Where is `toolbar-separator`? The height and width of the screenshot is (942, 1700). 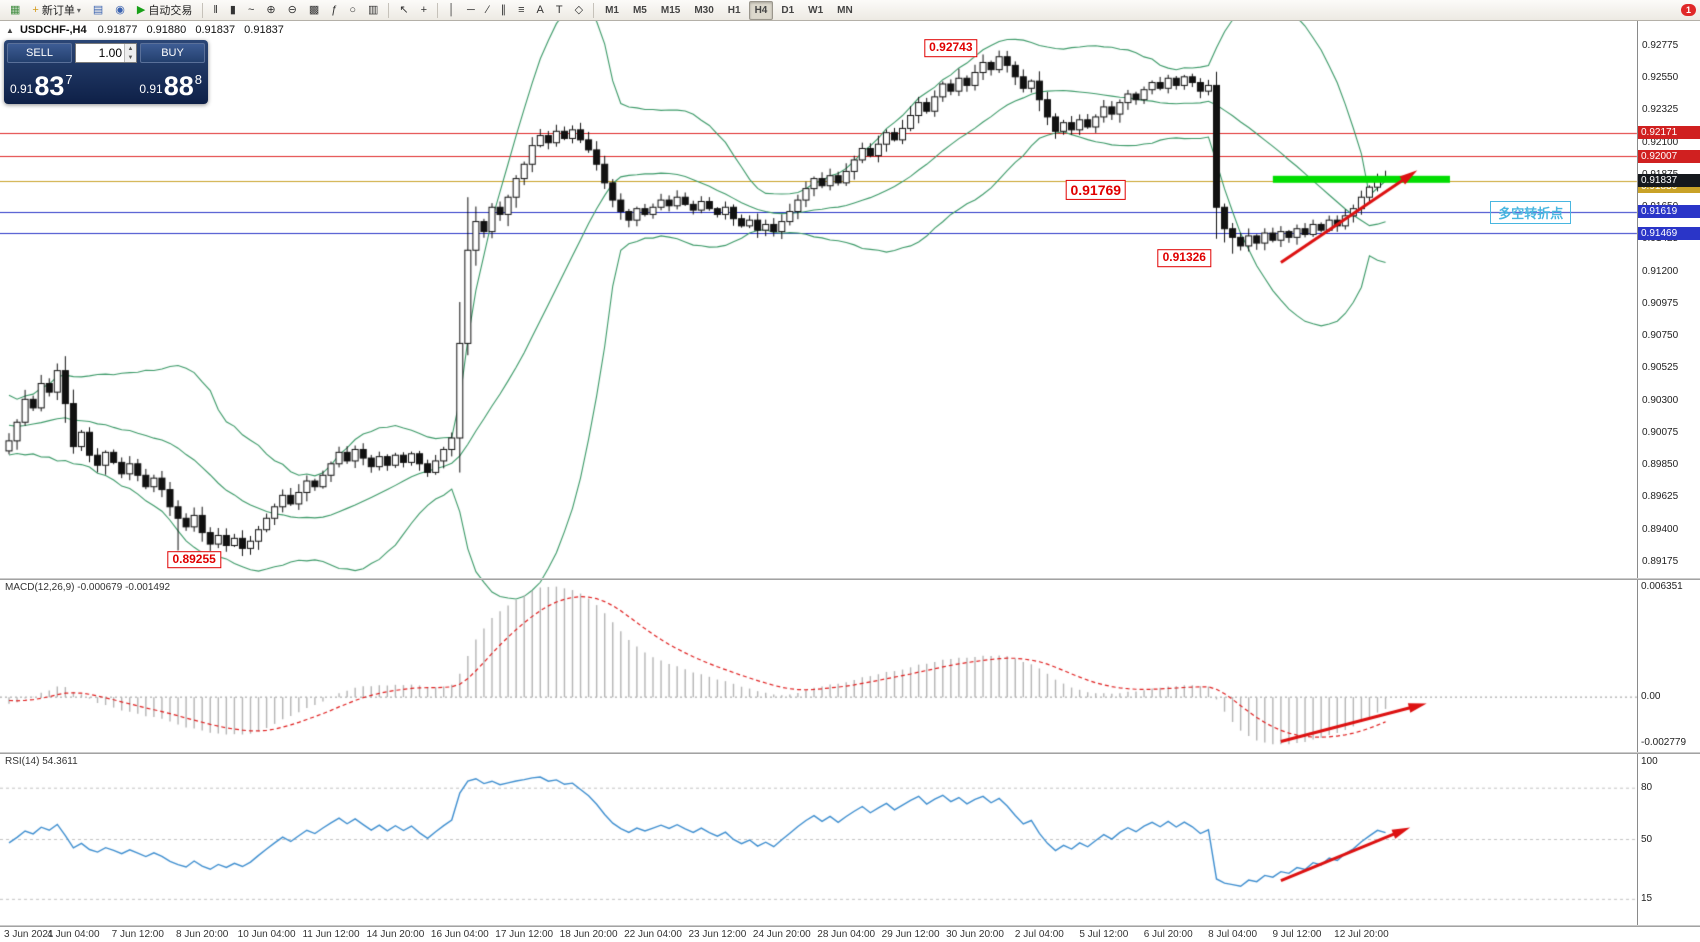
toolbar-separator is located at coordinates (203, 10).